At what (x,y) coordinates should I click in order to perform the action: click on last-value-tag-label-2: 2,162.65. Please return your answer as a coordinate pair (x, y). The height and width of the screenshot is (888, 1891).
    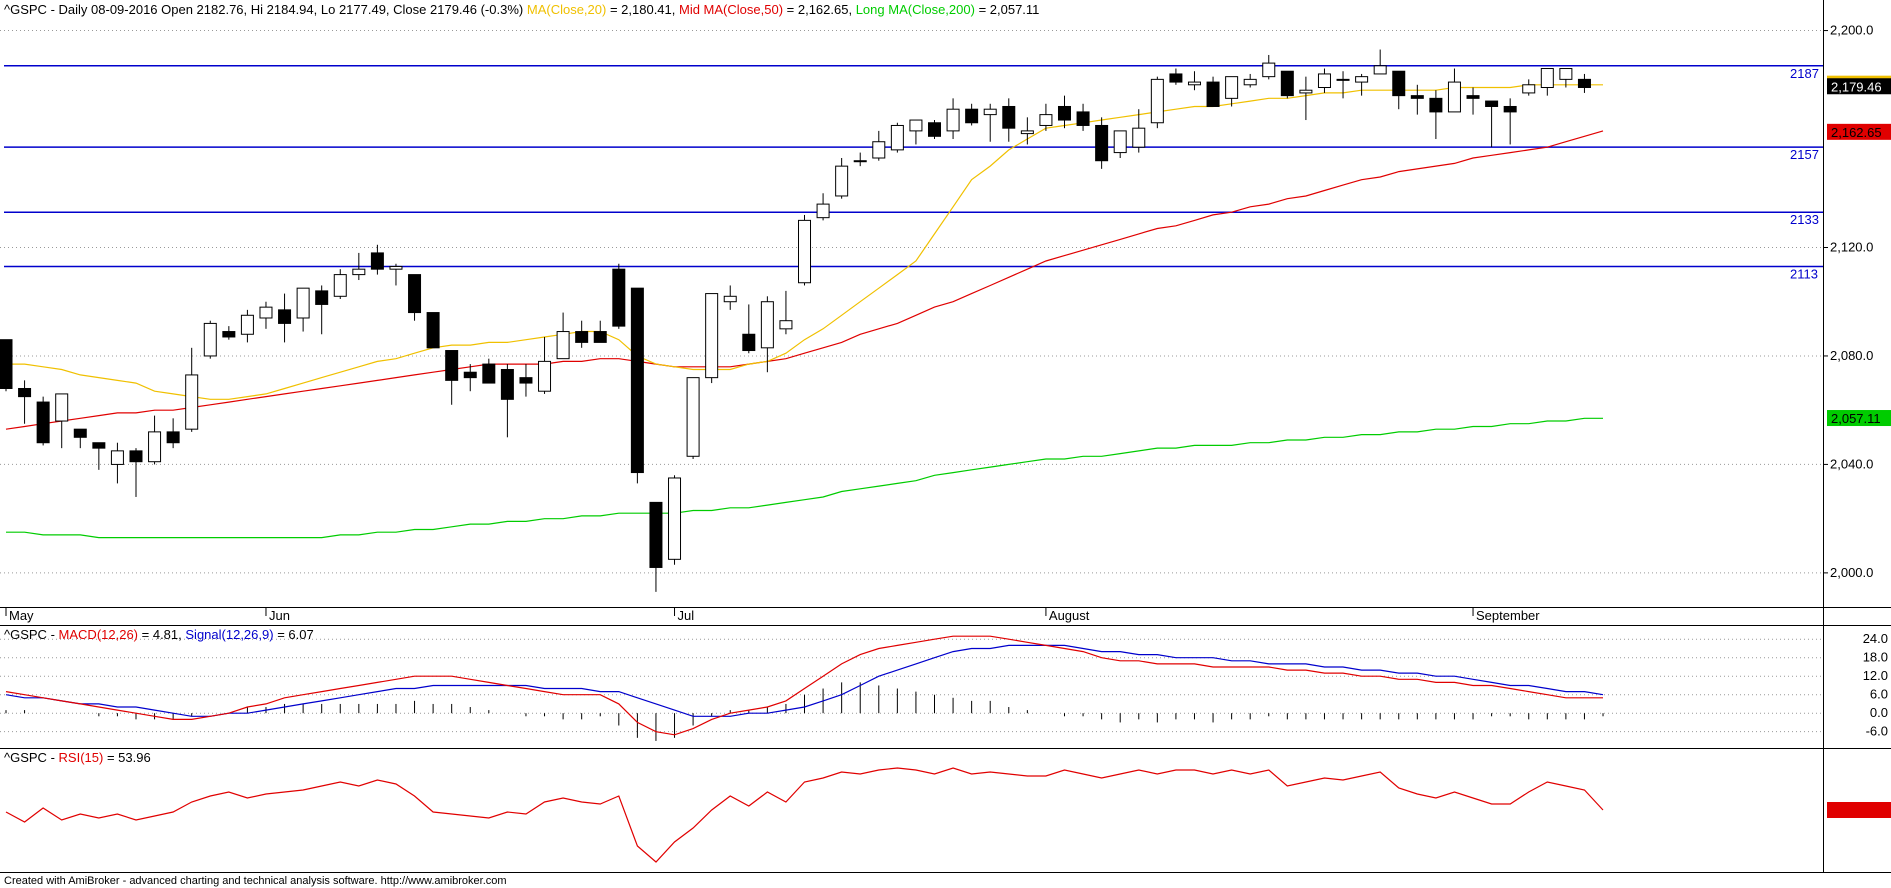
    Looking at the image, I should click on (1856, 132).